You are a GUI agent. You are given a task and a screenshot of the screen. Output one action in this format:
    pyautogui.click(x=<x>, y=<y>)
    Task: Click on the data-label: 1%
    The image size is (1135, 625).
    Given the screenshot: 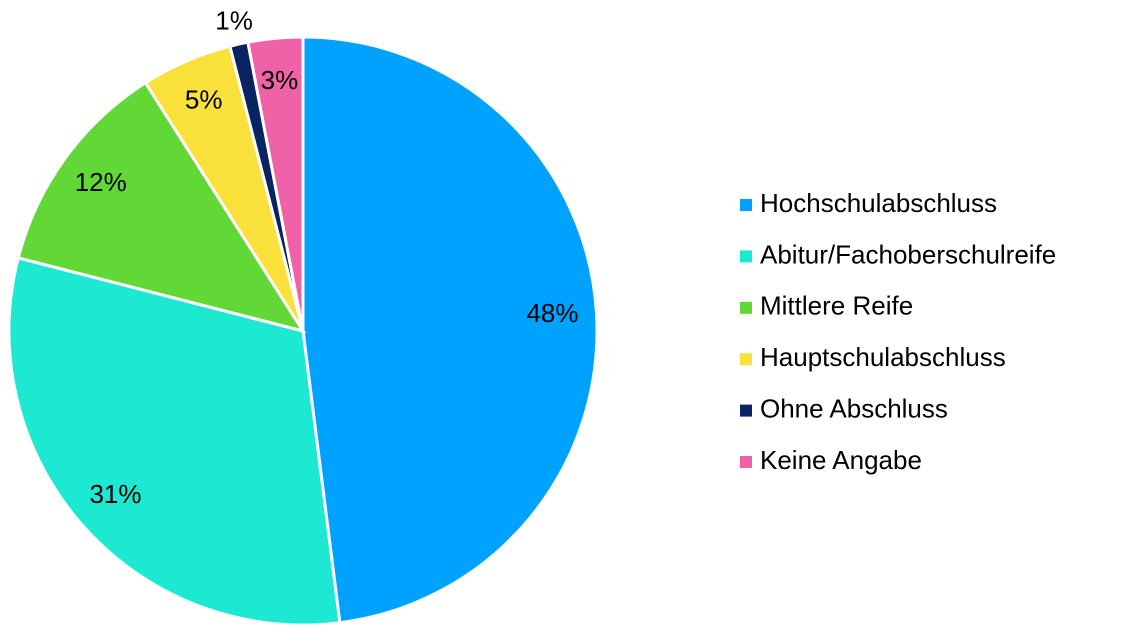 What is the action you would take?
    pyautogui.click(x=234, y=20)
    